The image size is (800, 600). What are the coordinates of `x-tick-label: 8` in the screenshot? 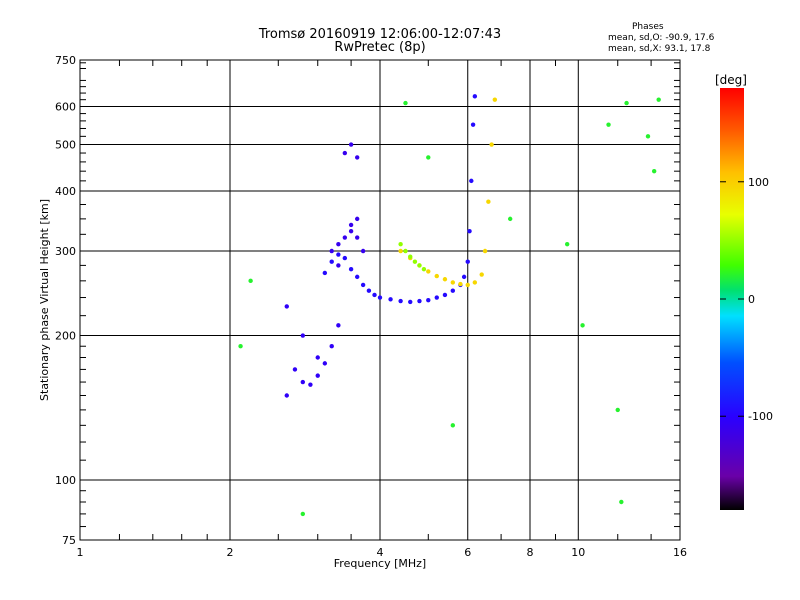 It's located at (530, 552).